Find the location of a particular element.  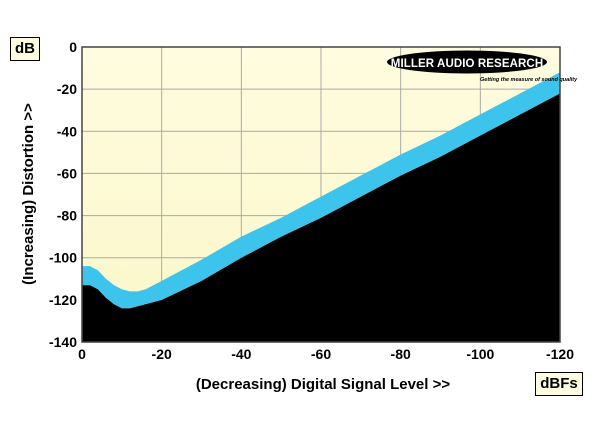

x-tick-label: 0 is located at coordinates (82, 354).